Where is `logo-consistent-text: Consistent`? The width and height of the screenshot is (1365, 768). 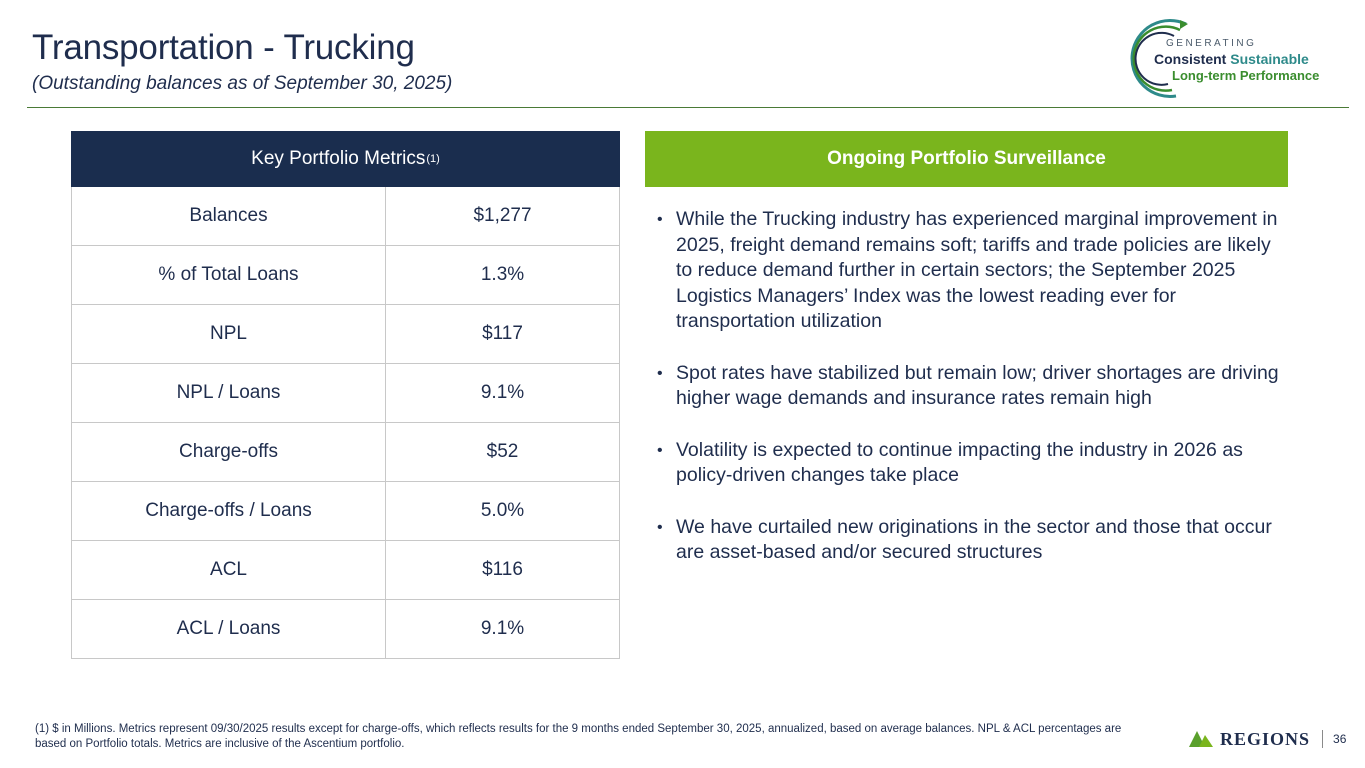
logo-consistent-text: Consistent is located at coordinates (1190, 59).